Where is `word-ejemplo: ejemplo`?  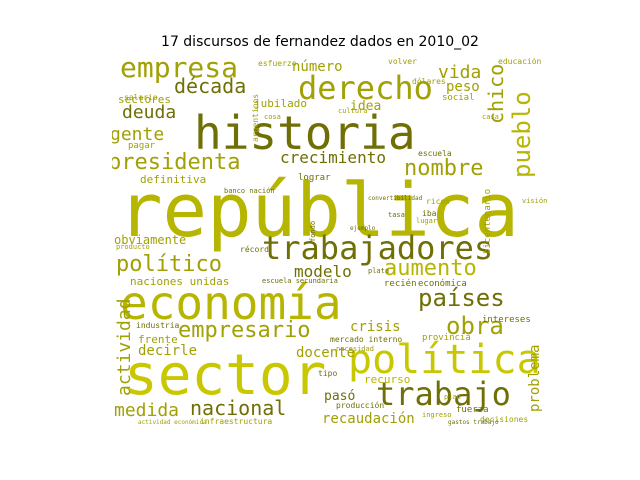
word-ejemplo: ejemplo is located at coordinates (363, 228).